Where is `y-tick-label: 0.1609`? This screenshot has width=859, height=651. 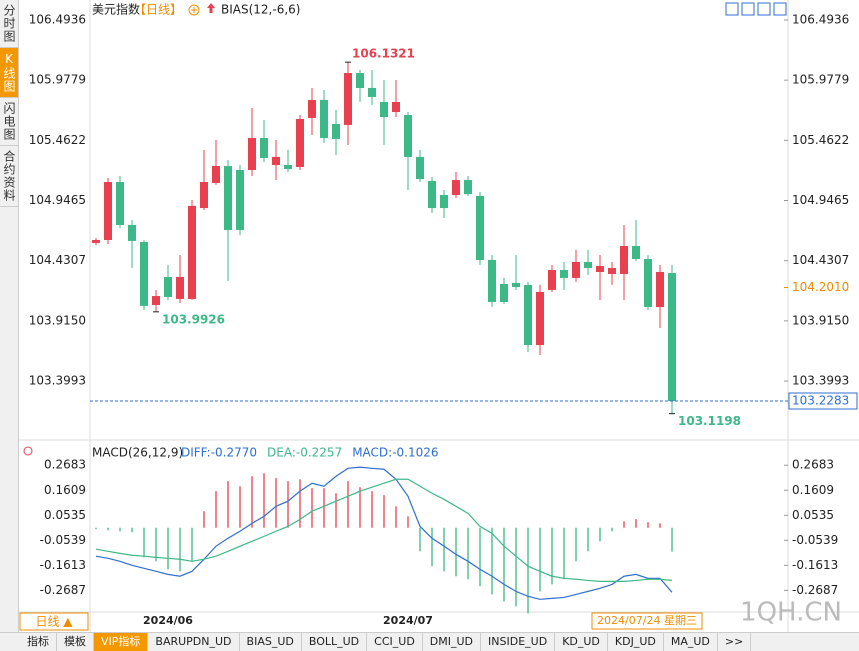
y-tick-label: 0.1609 is located at coordinates (813, 490).